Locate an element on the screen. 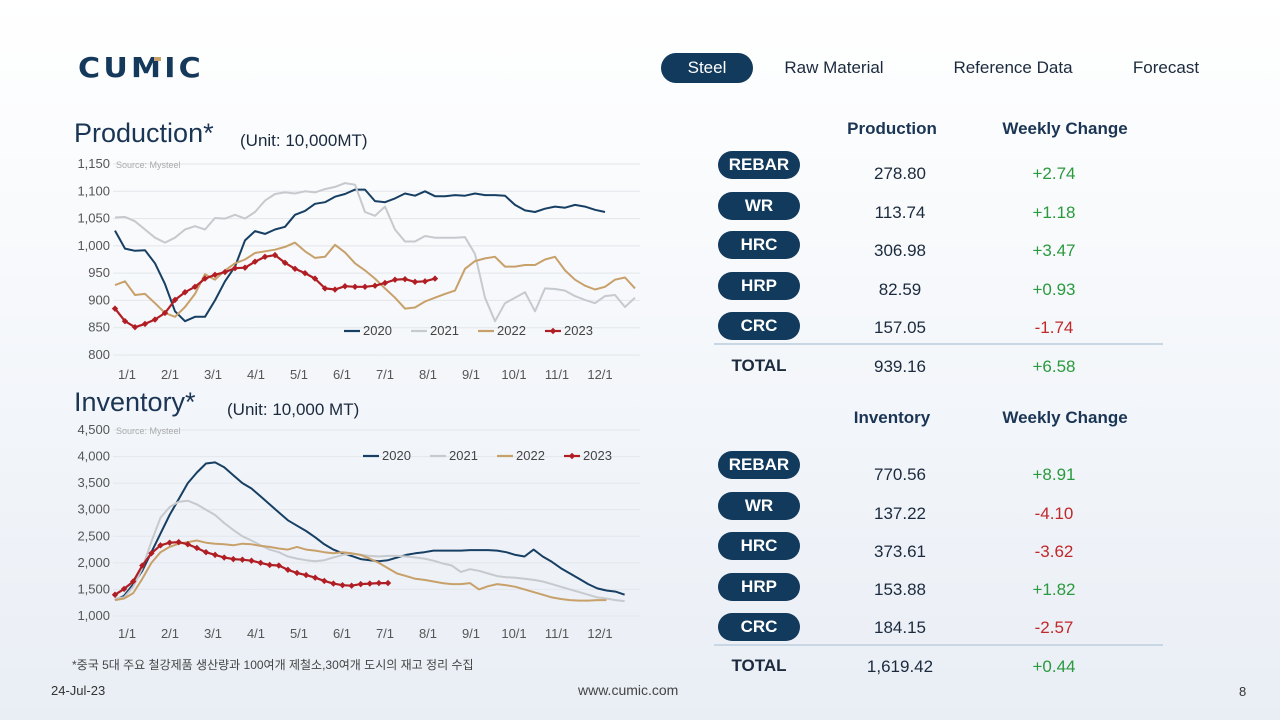 The width and height of the screenshot is (1280, 720). inventory-legend-marker-2023 is located at coordinates (572, 456).